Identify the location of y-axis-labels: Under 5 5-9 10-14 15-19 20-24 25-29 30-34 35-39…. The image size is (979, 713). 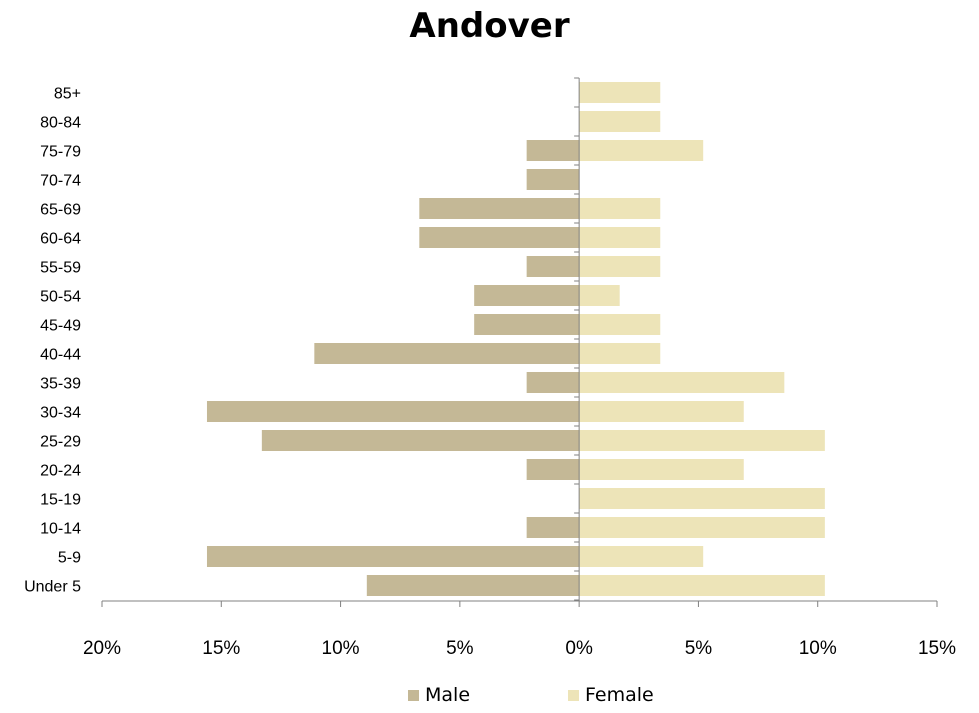
(52, 341).